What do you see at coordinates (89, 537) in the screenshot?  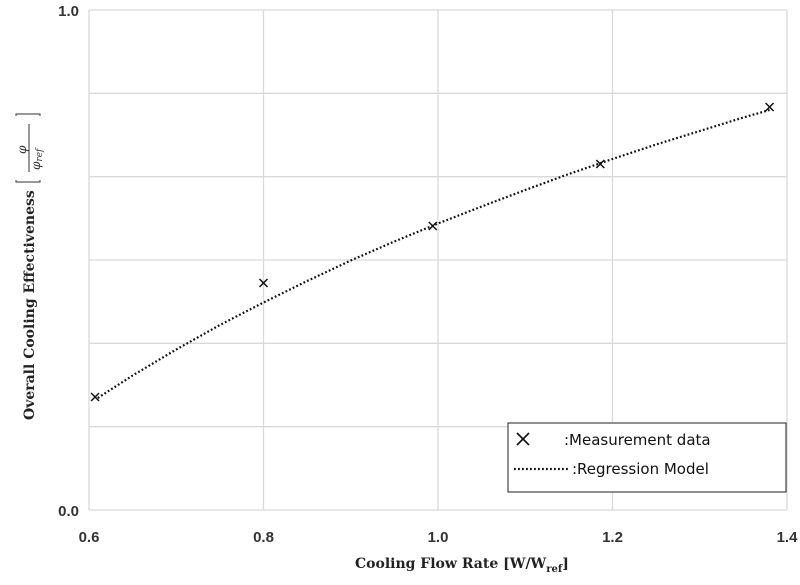 I see `x-tick-label: 0.6` at bounding box center [89, 537].